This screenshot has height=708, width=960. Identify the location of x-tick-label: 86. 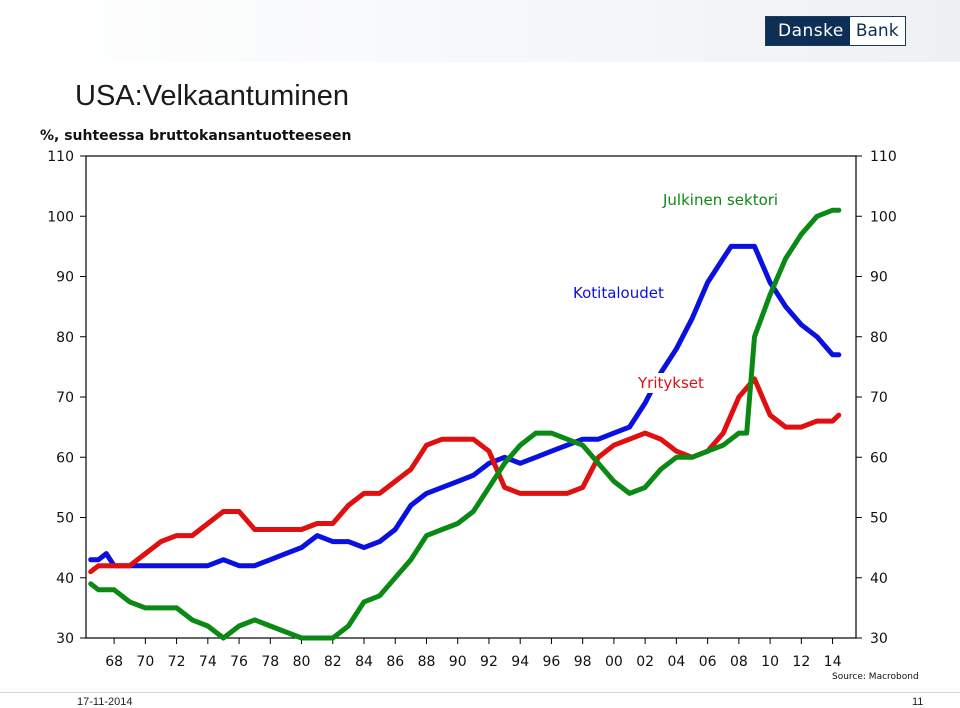
(395, 662).